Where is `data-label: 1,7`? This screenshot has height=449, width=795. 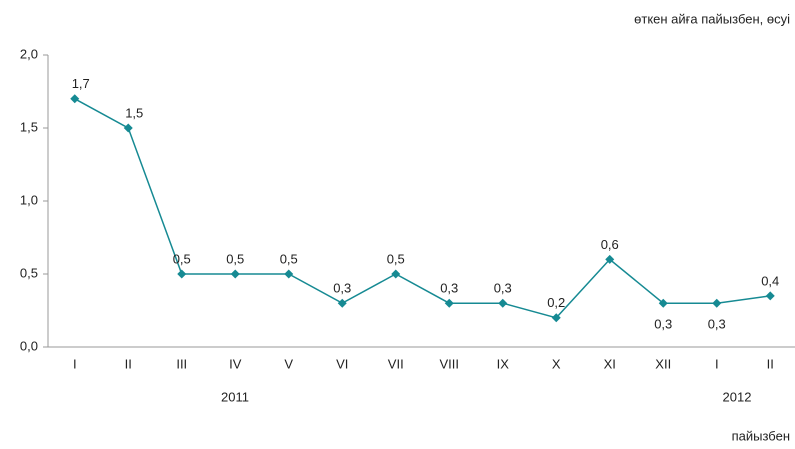
data-label: 1,7 is located at coordinates (81, 83).